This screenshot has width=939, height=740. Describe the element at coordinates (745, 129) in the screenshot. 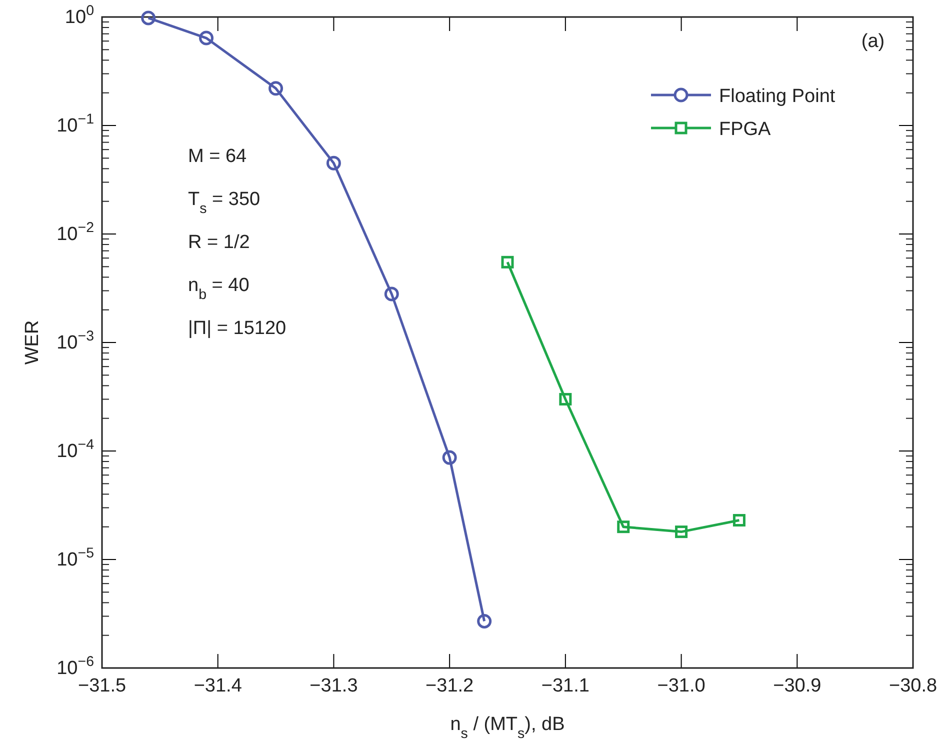

I see `legend-label: FPGA` at that location.